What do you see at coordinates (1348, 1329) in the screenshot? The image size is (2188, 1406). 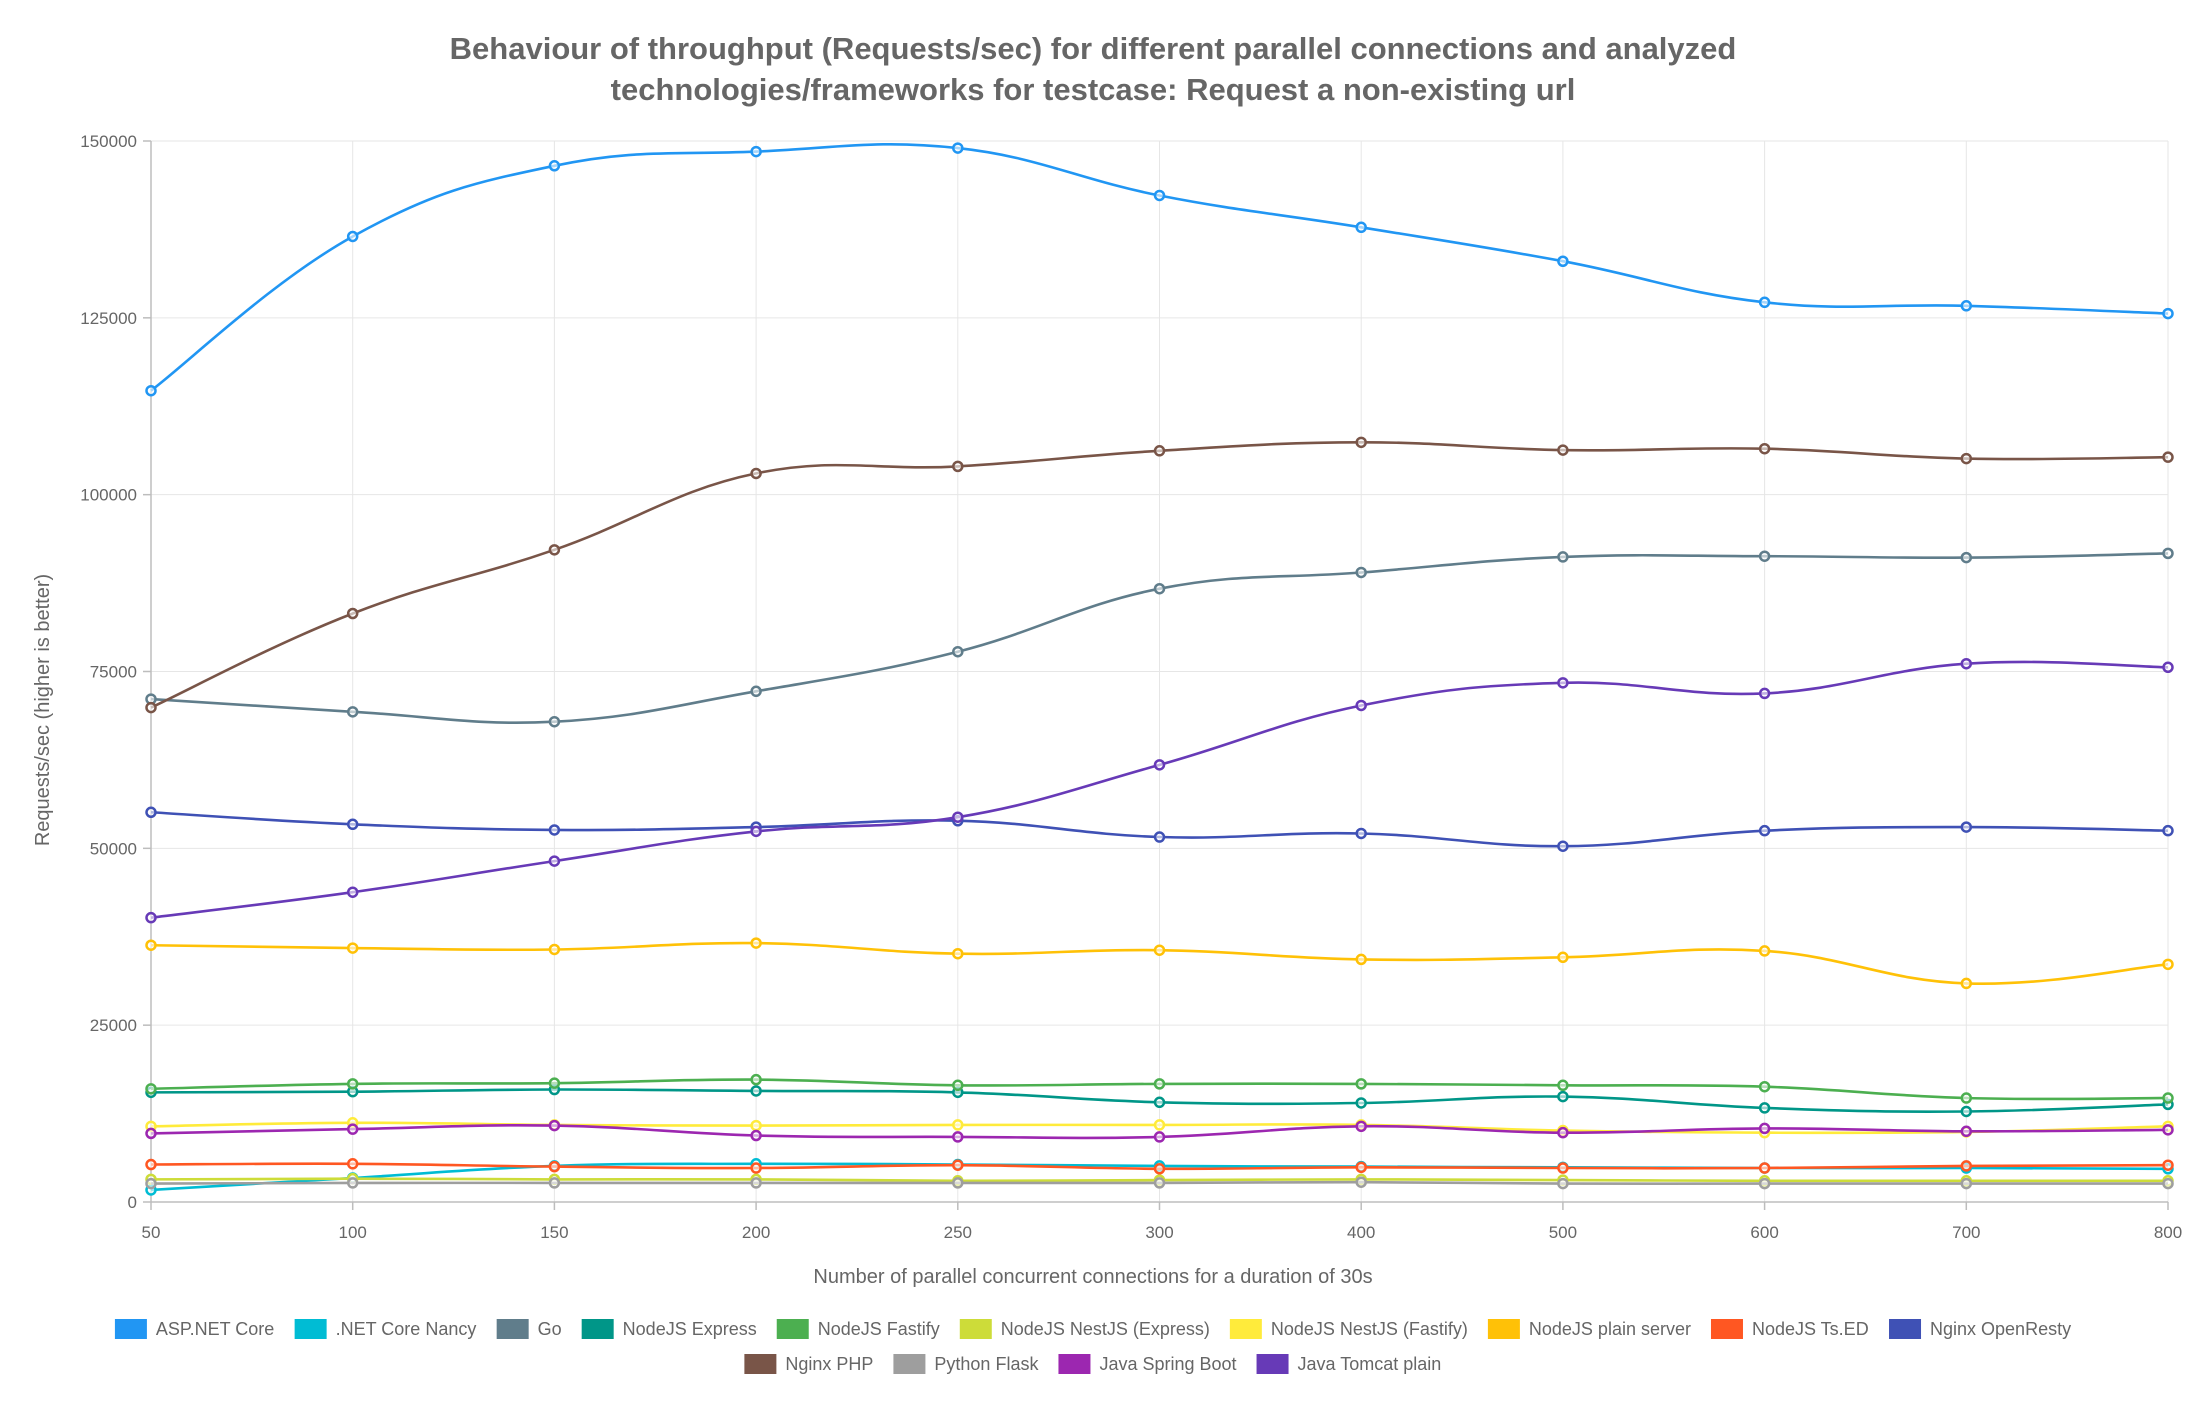 I see `legend-item-nodejs-nestjs-fastify: NodeJS NestJS (Fastify)` at bounding box center [1348, 1329].